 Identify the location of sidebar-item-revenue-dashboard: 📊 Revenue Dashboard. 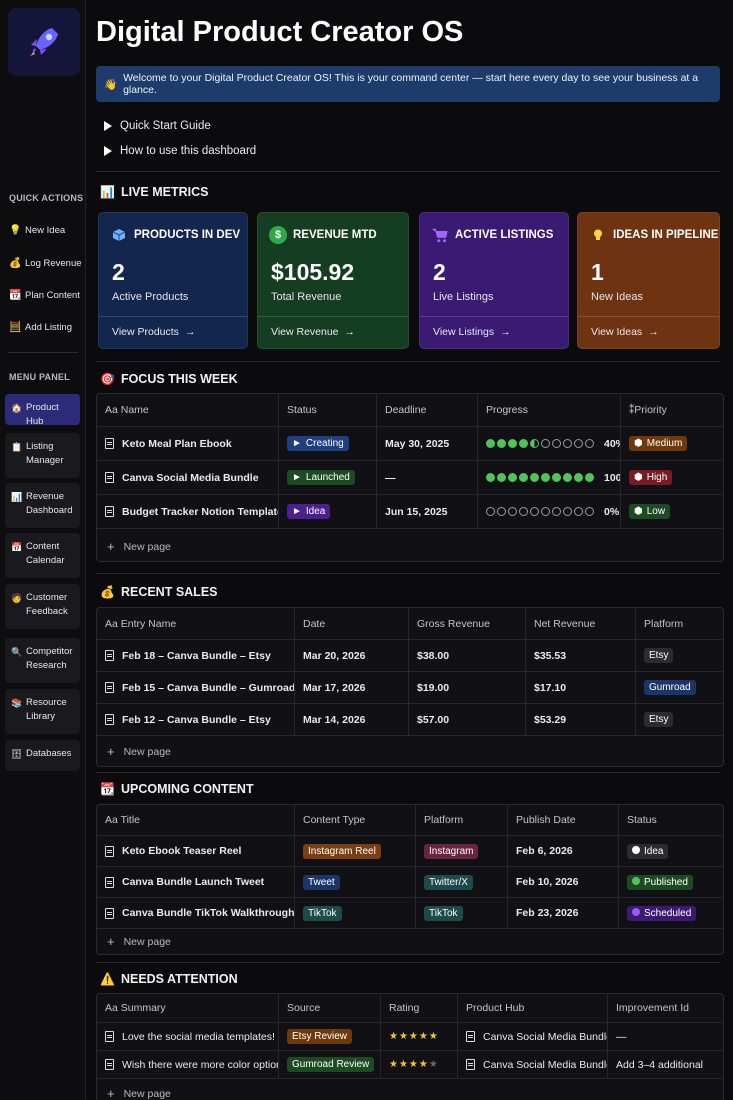
(42, 505).